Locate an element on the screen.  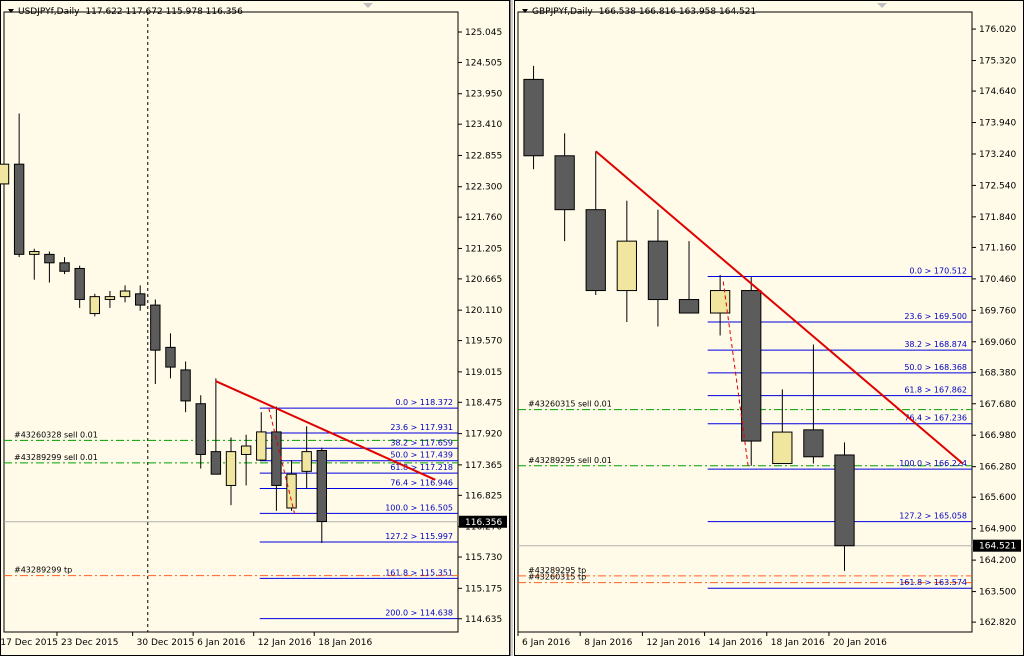
y-tick-label: 165.600 is located at coordinates (997, 498).